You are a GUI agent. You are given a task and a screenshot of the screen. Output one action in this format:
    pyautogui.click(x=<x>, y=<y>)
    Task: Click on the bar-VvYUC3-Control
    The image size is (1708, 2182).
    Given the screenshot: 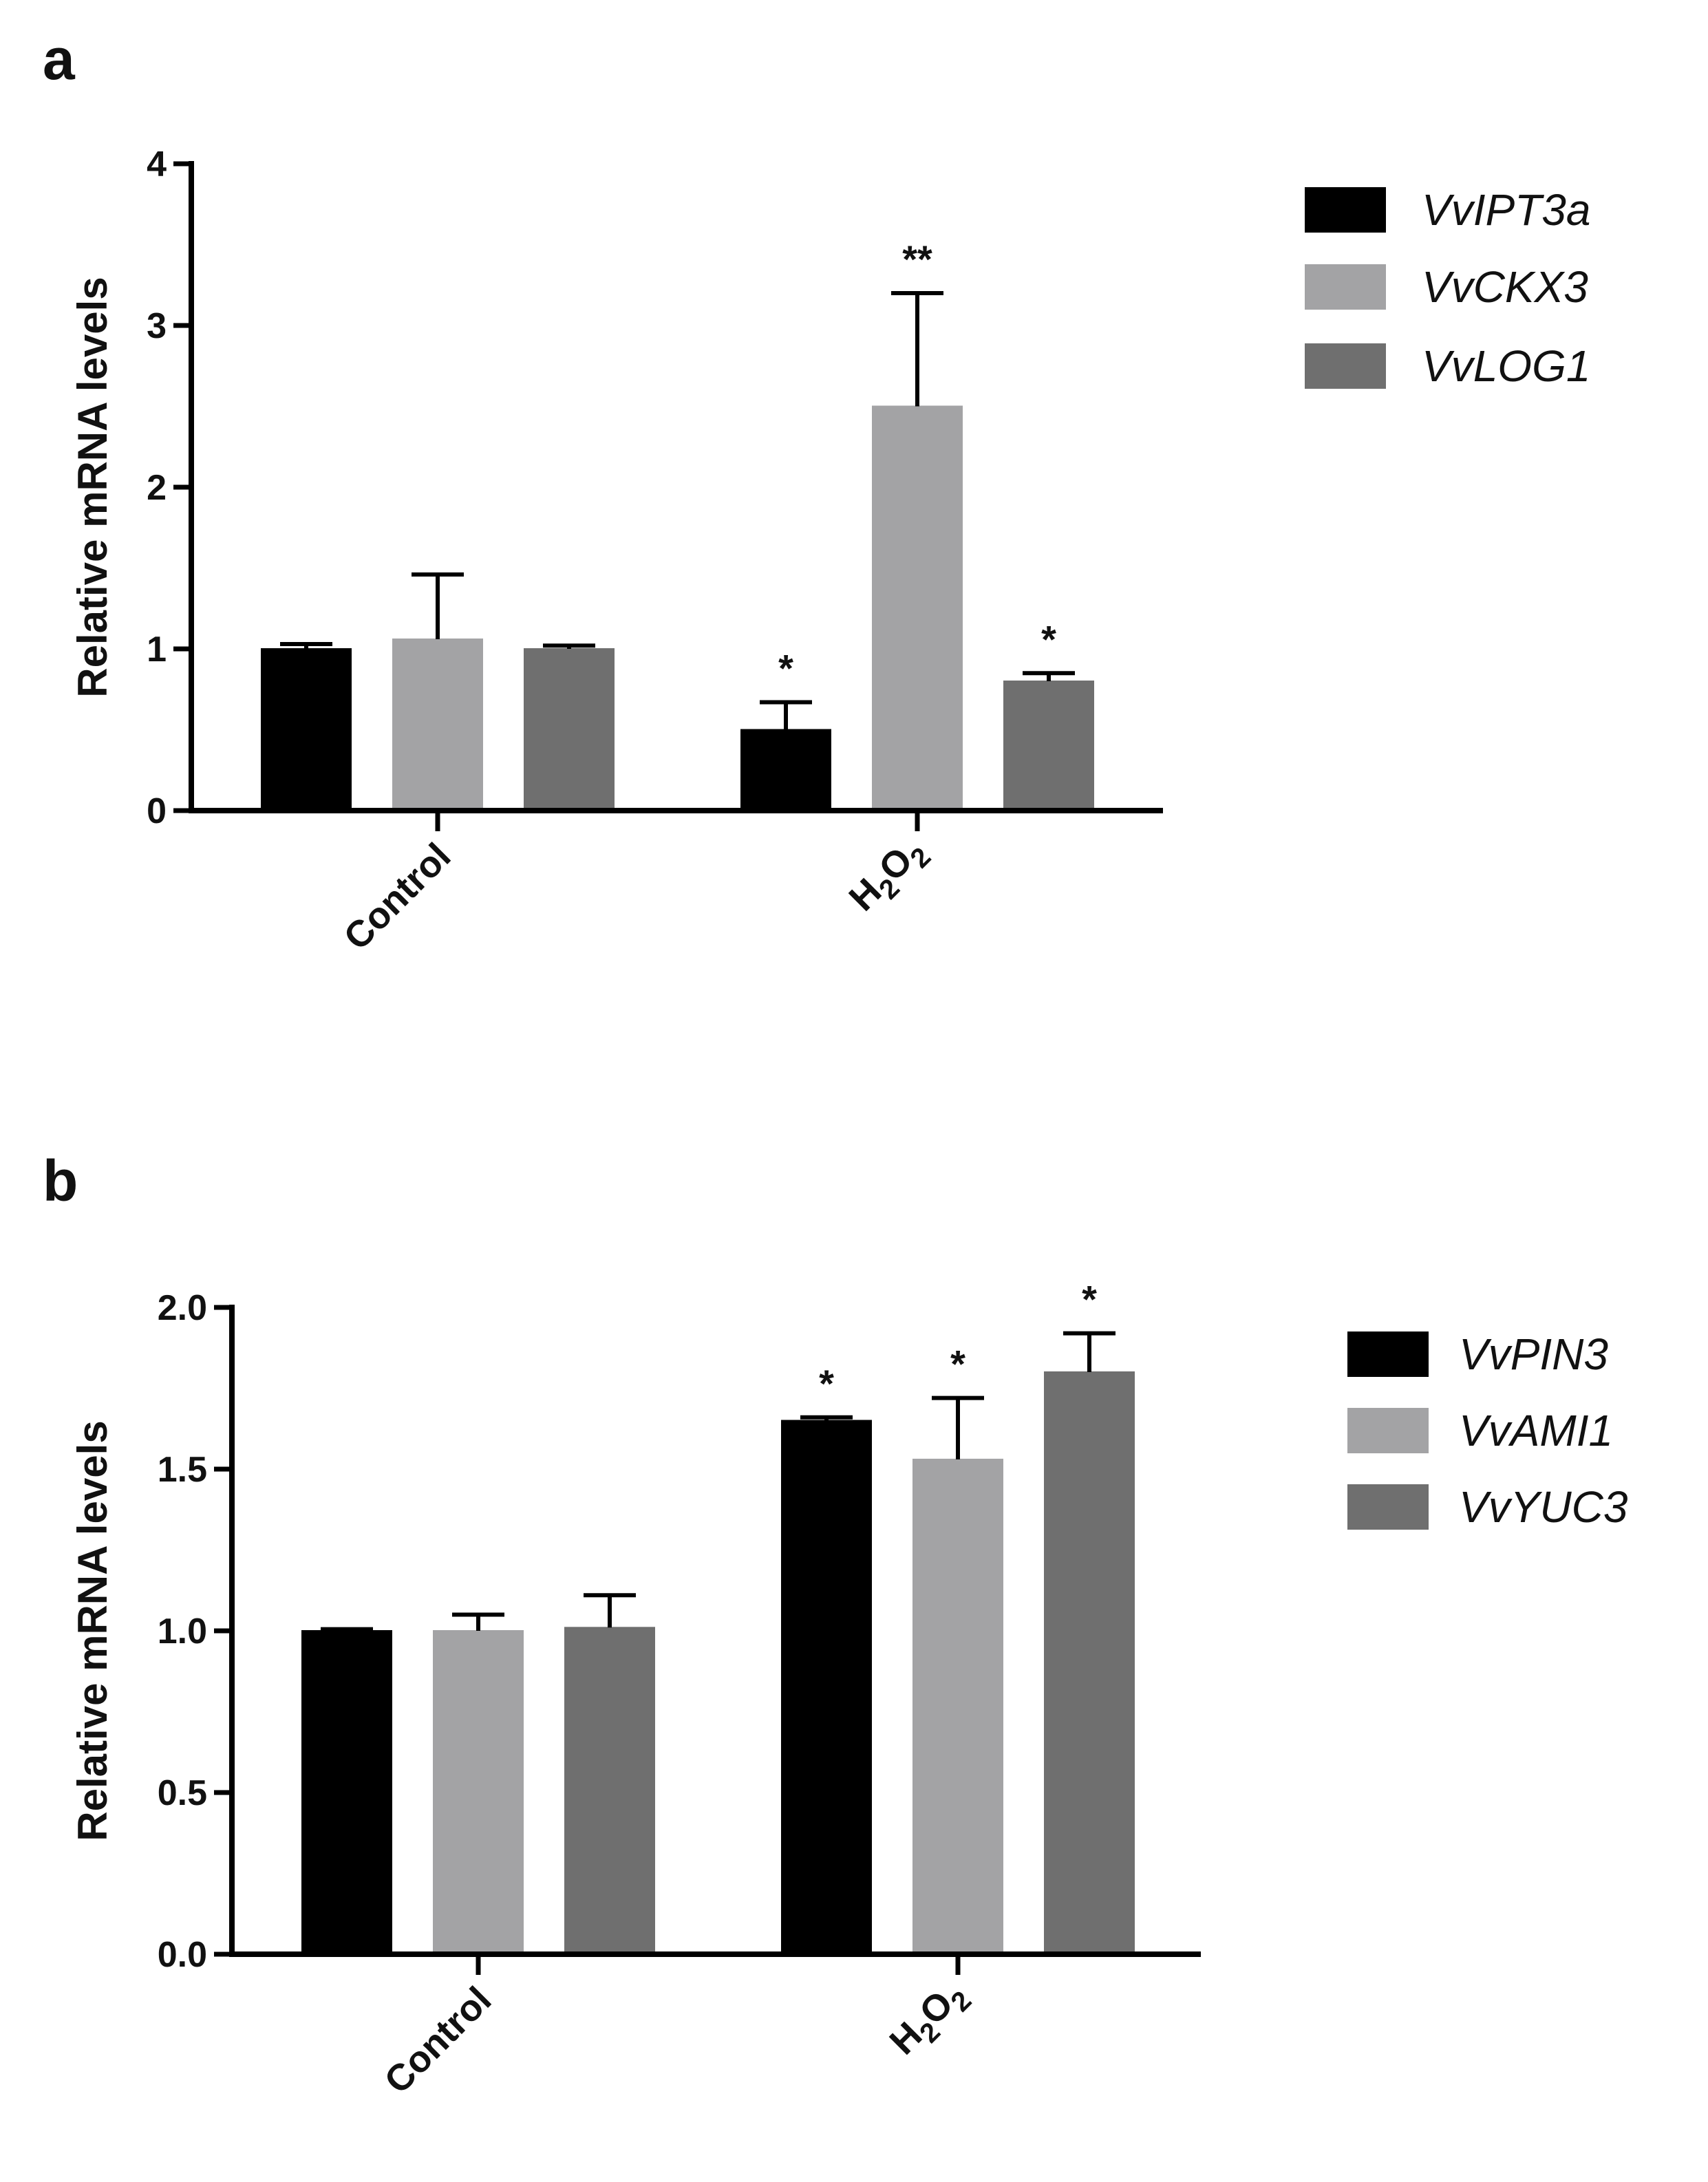 What is the action you would take?
    pyautogui.click(x=609, y=1791)
    